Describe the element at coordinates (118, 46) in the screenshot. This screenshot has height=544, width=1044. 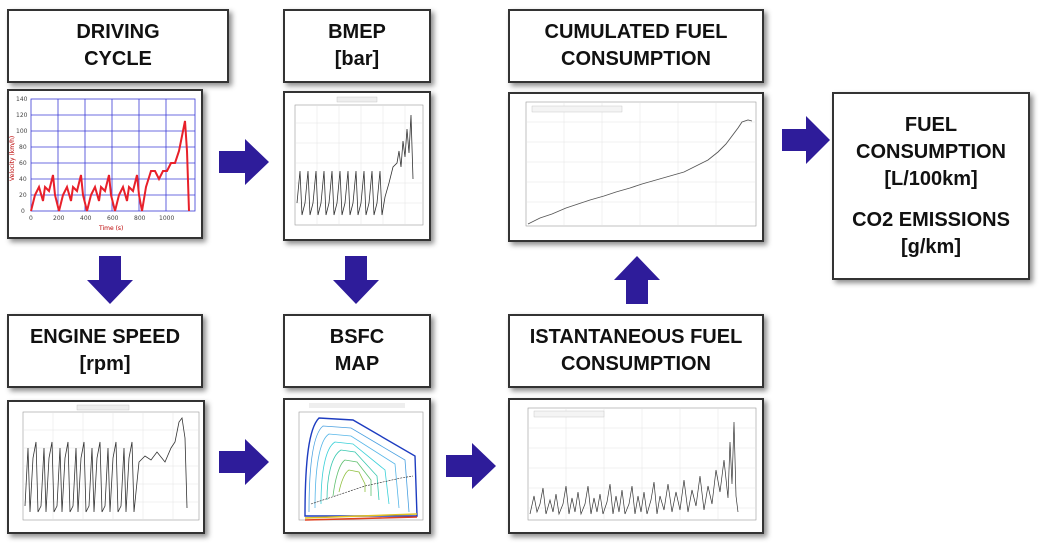
I see `driving-cycle-box: DRIVING CYCLE` at that location.